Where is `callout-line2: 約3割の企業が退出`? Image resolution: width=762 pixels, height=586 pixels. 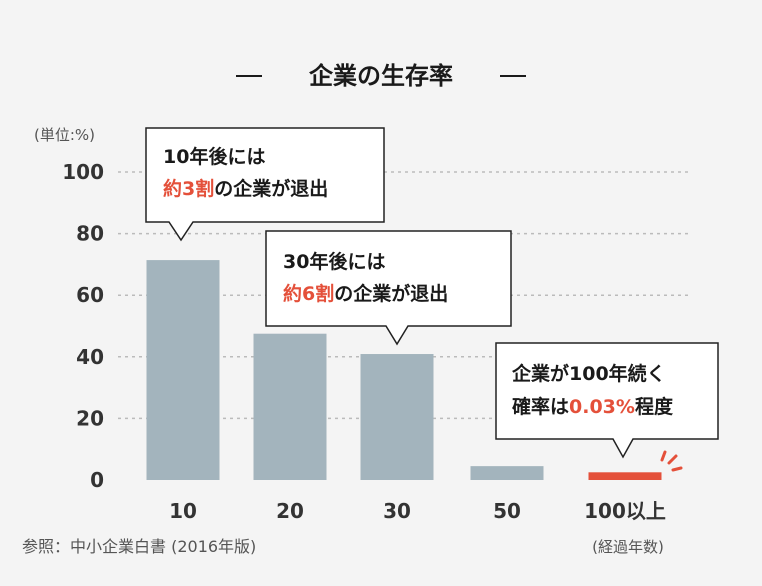 callout-line2: 約3割の企業が退出 is located at coordinates (245, 188).